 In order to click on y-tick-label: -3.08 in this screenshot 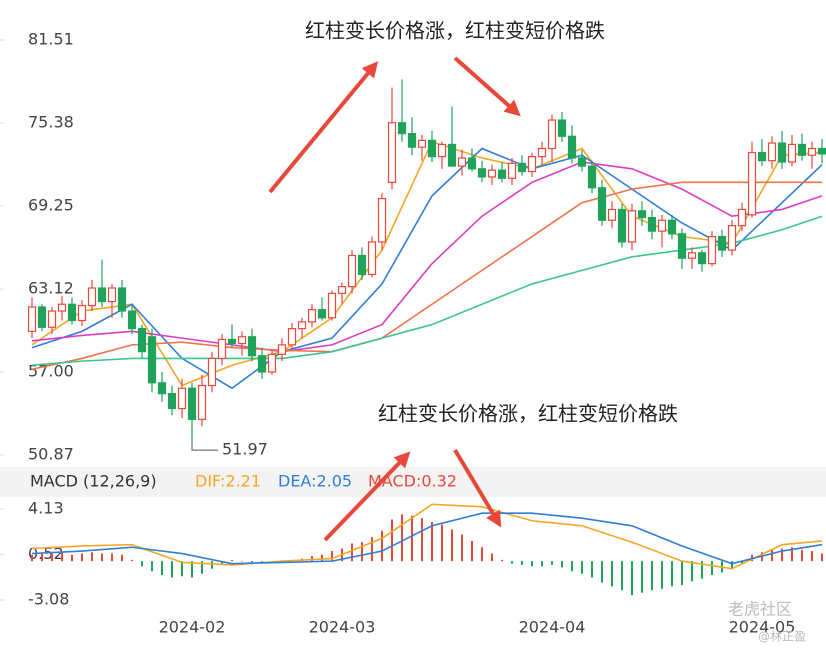, I will do `click(48, 599)`.